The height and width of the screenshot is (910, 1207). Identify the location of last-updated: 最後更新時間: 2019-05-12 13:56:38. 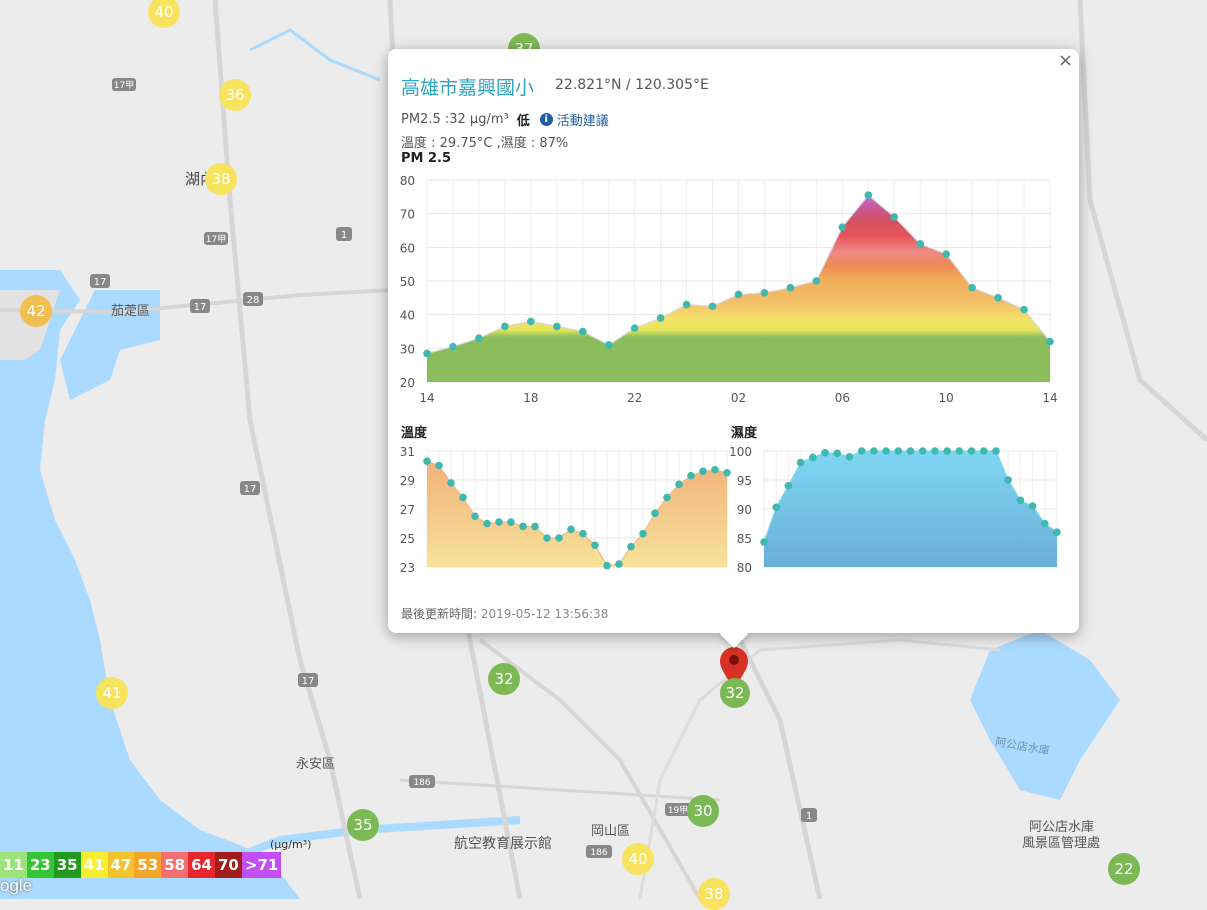
(504, 613).